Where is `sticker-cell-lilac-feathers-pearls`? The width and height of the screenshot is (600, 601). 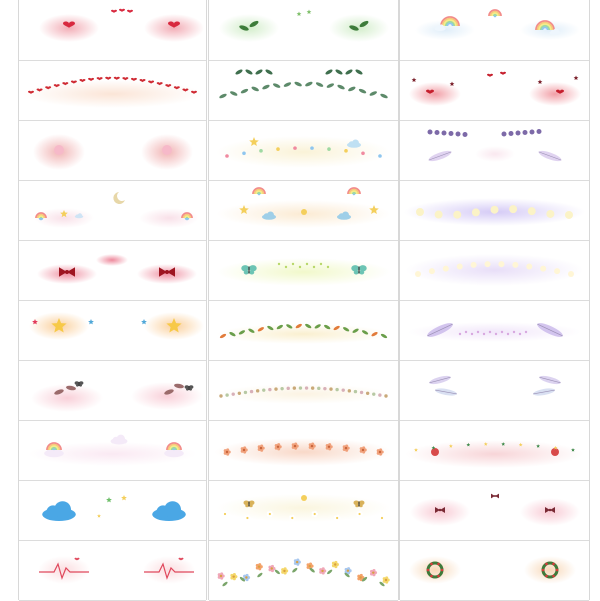 sticker-cell-lilac-feathers-pearls is located at coordinates (494, 150).